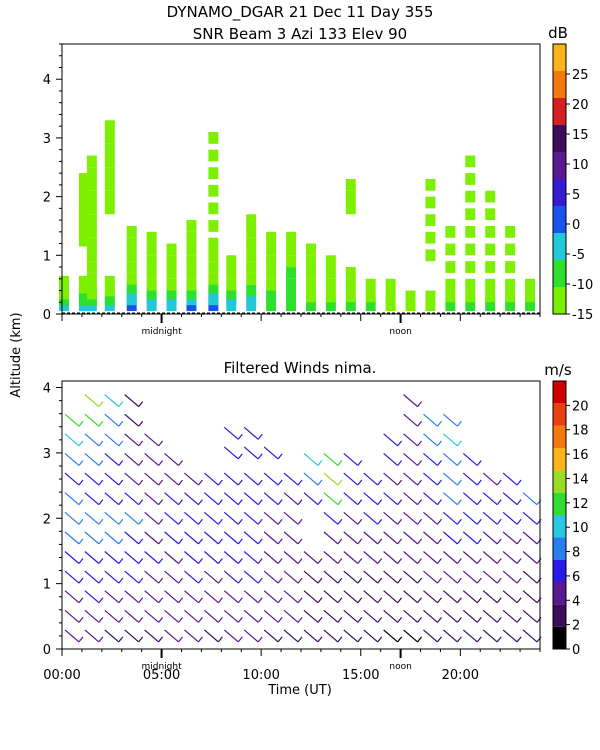 The height and width of the screenshot is (750, 600). What do you see at coordinates (576, 626) in the screenshot?
I see `wind-colorbar-tick-label: 2` at bounding box center [576, 626].